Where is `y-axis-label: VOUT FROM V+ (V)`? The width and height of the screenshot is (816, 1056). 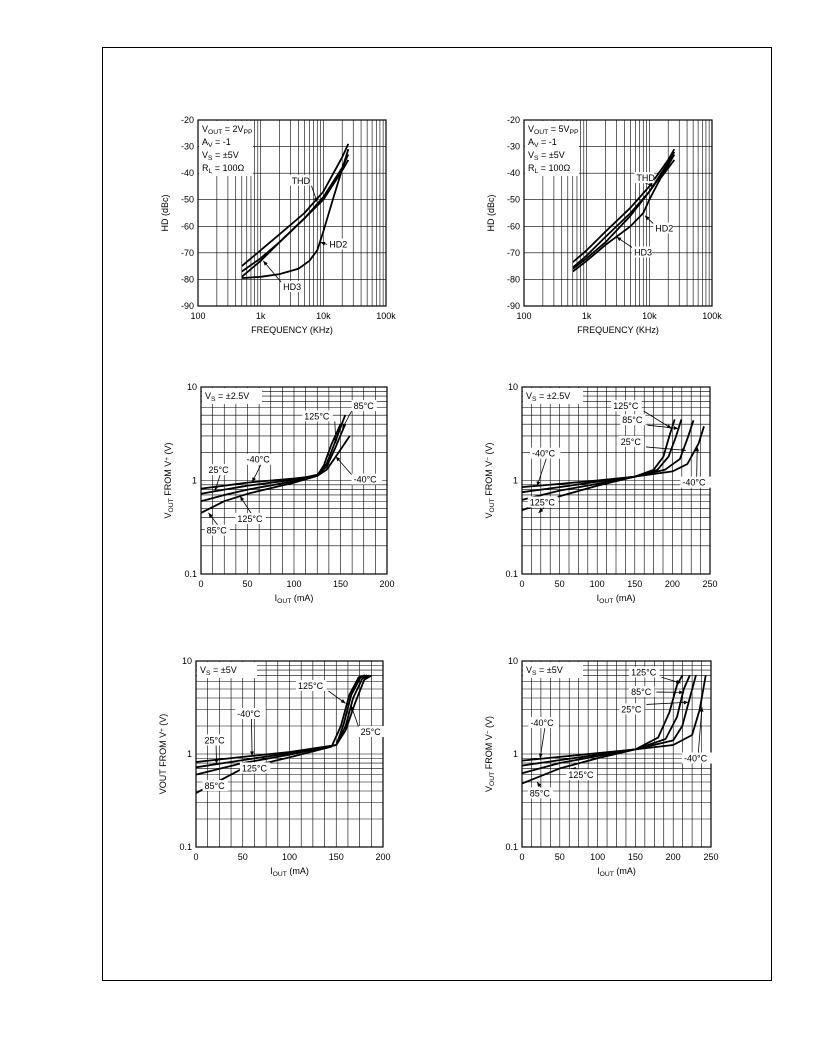 y-axis-label: VOUT FROM V+ (V) is located at coordinates (169, 481).